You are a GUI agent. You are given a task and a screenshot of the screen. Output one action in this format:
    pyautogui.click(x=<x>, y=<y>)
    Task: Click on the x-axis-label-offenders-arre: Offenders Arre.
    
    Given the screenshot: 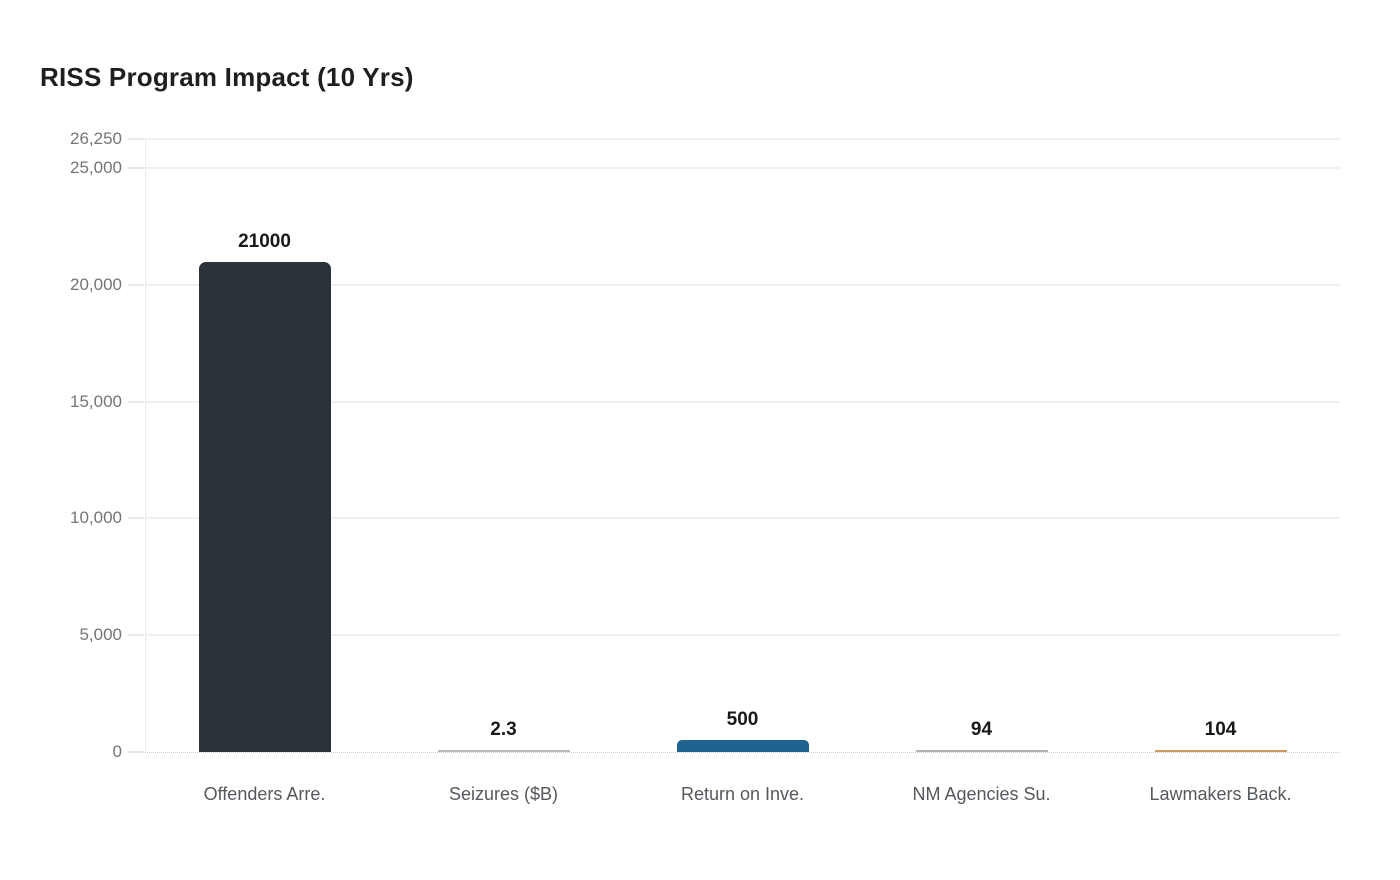 What is the action you would take?
    pyautogui.click(x=264, y=794)
    